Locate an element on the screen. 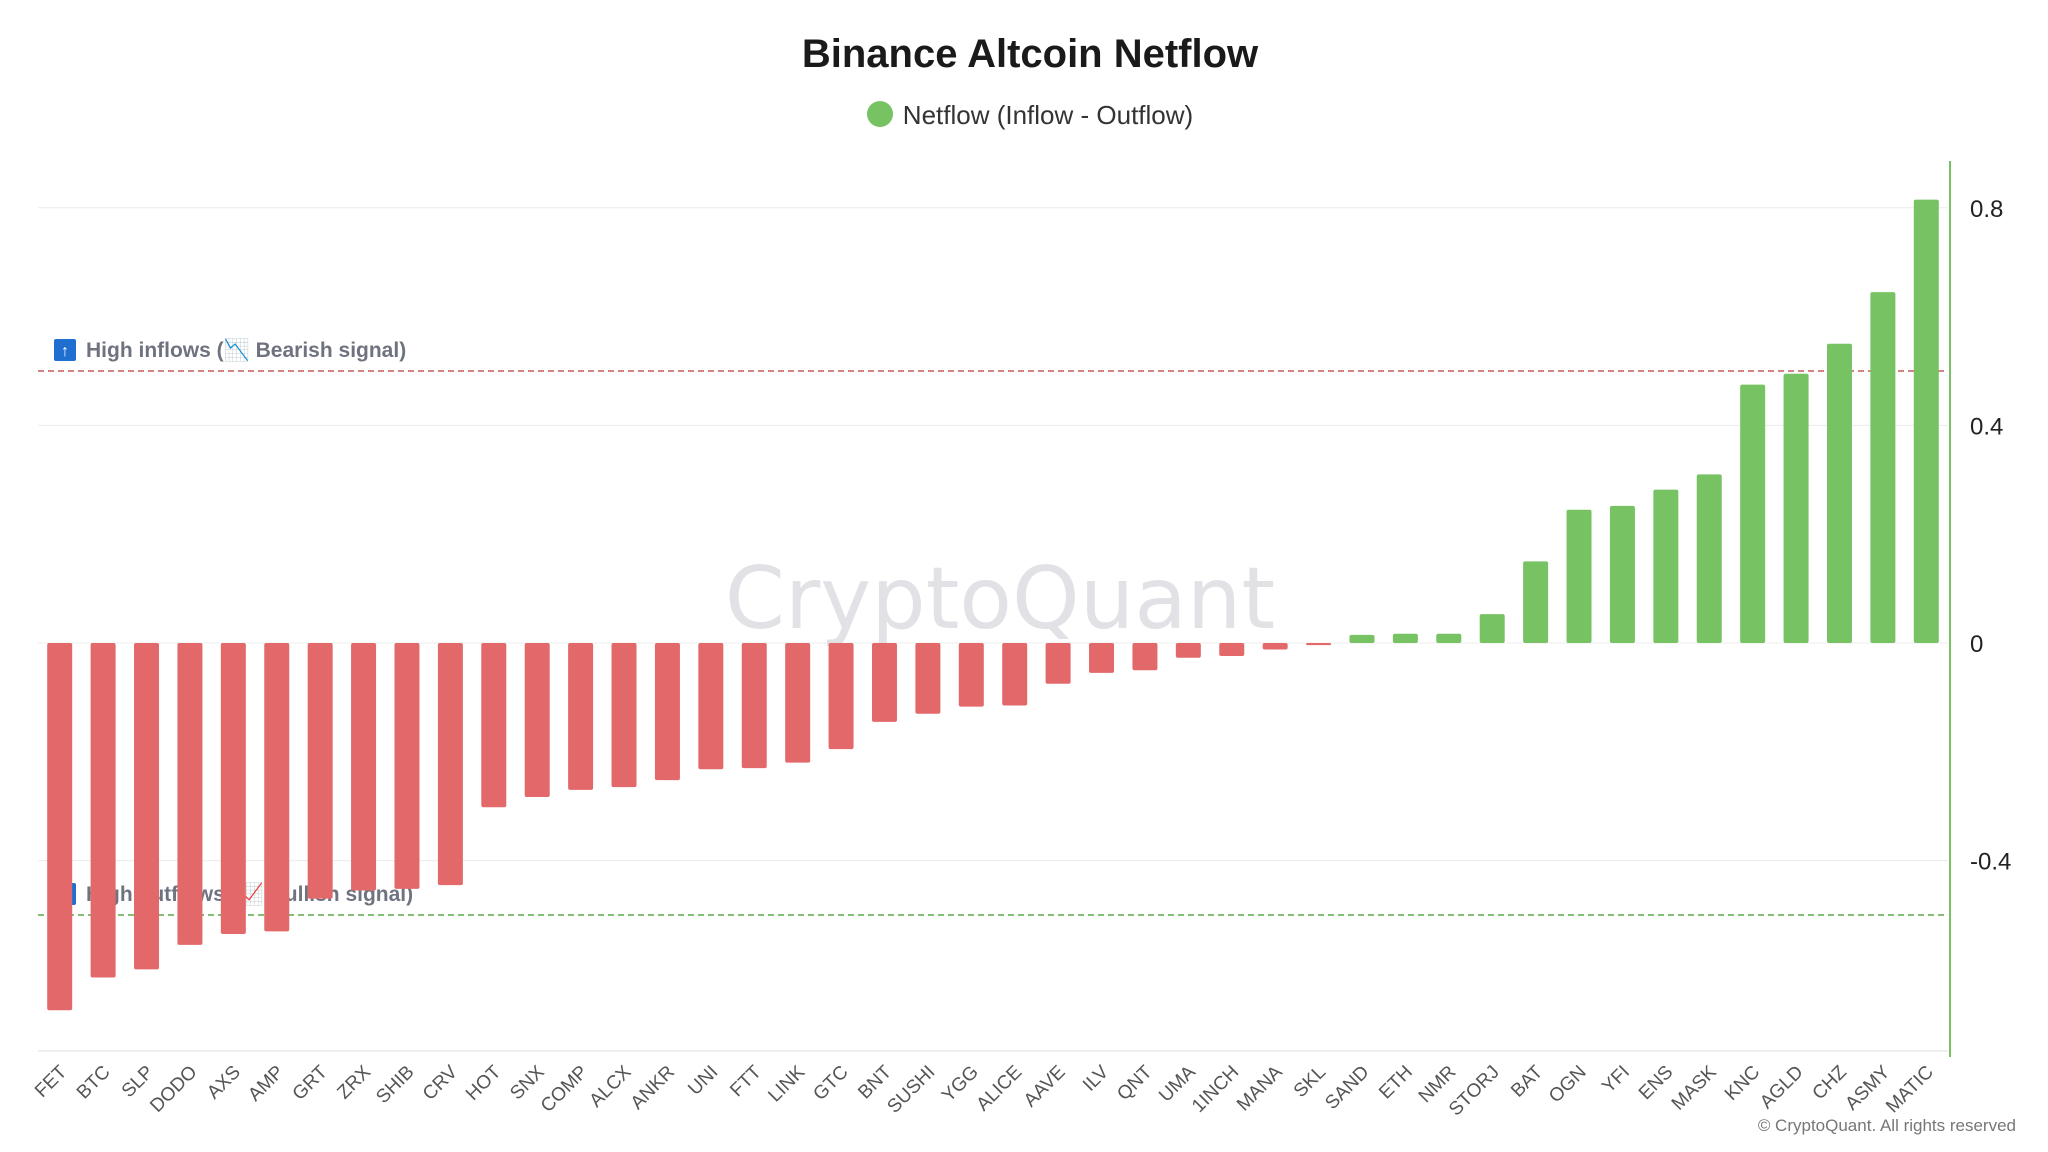  x-tick-label: SUSHI is located at coordinates (912, 1090).